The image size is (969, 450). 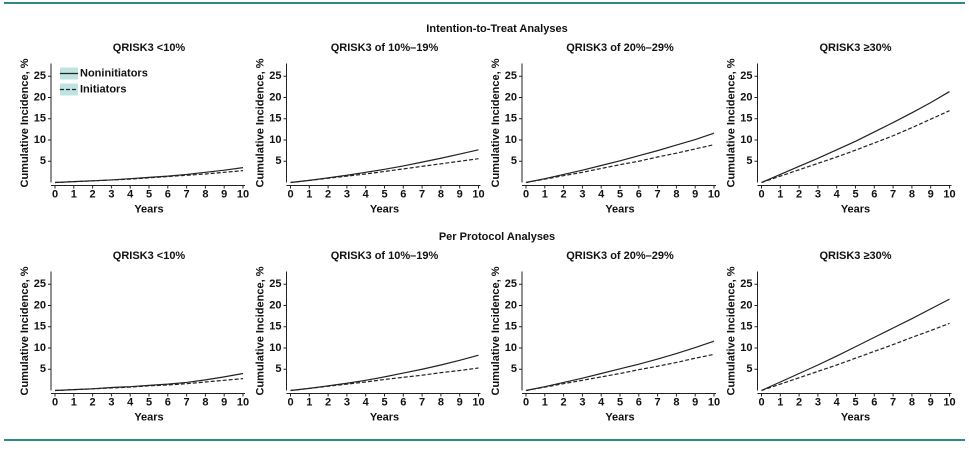 I want to click on legend-label: Noninitiators, so click(x=114, y=73).